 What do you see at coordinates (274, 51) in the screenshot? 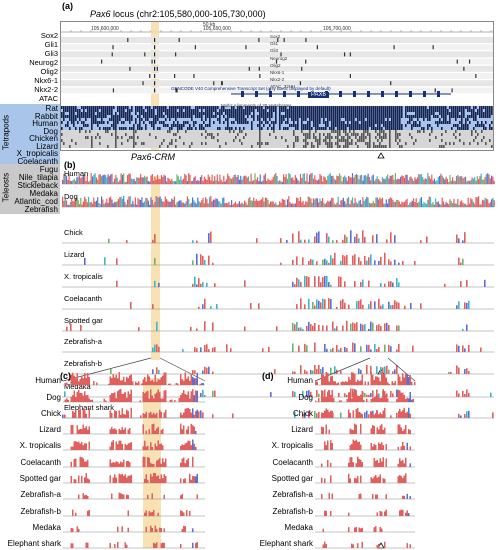
I see `track-small-label: Gli3` at bounding box center [274, 51].